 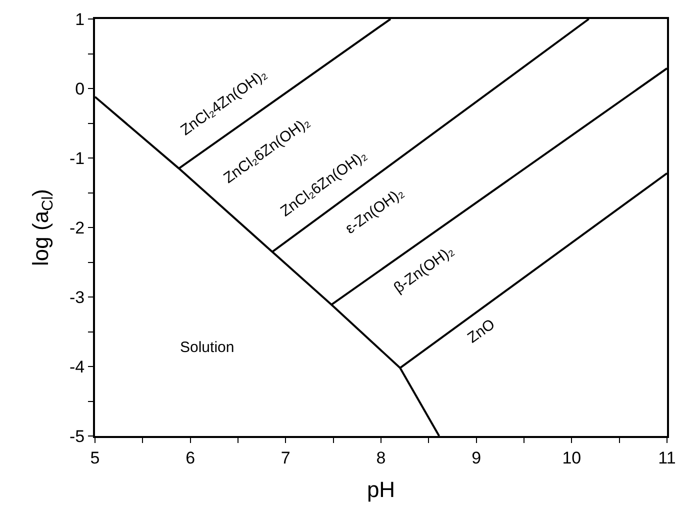 I want to click on y-tick-label: -2, so click(x=77, y=228).